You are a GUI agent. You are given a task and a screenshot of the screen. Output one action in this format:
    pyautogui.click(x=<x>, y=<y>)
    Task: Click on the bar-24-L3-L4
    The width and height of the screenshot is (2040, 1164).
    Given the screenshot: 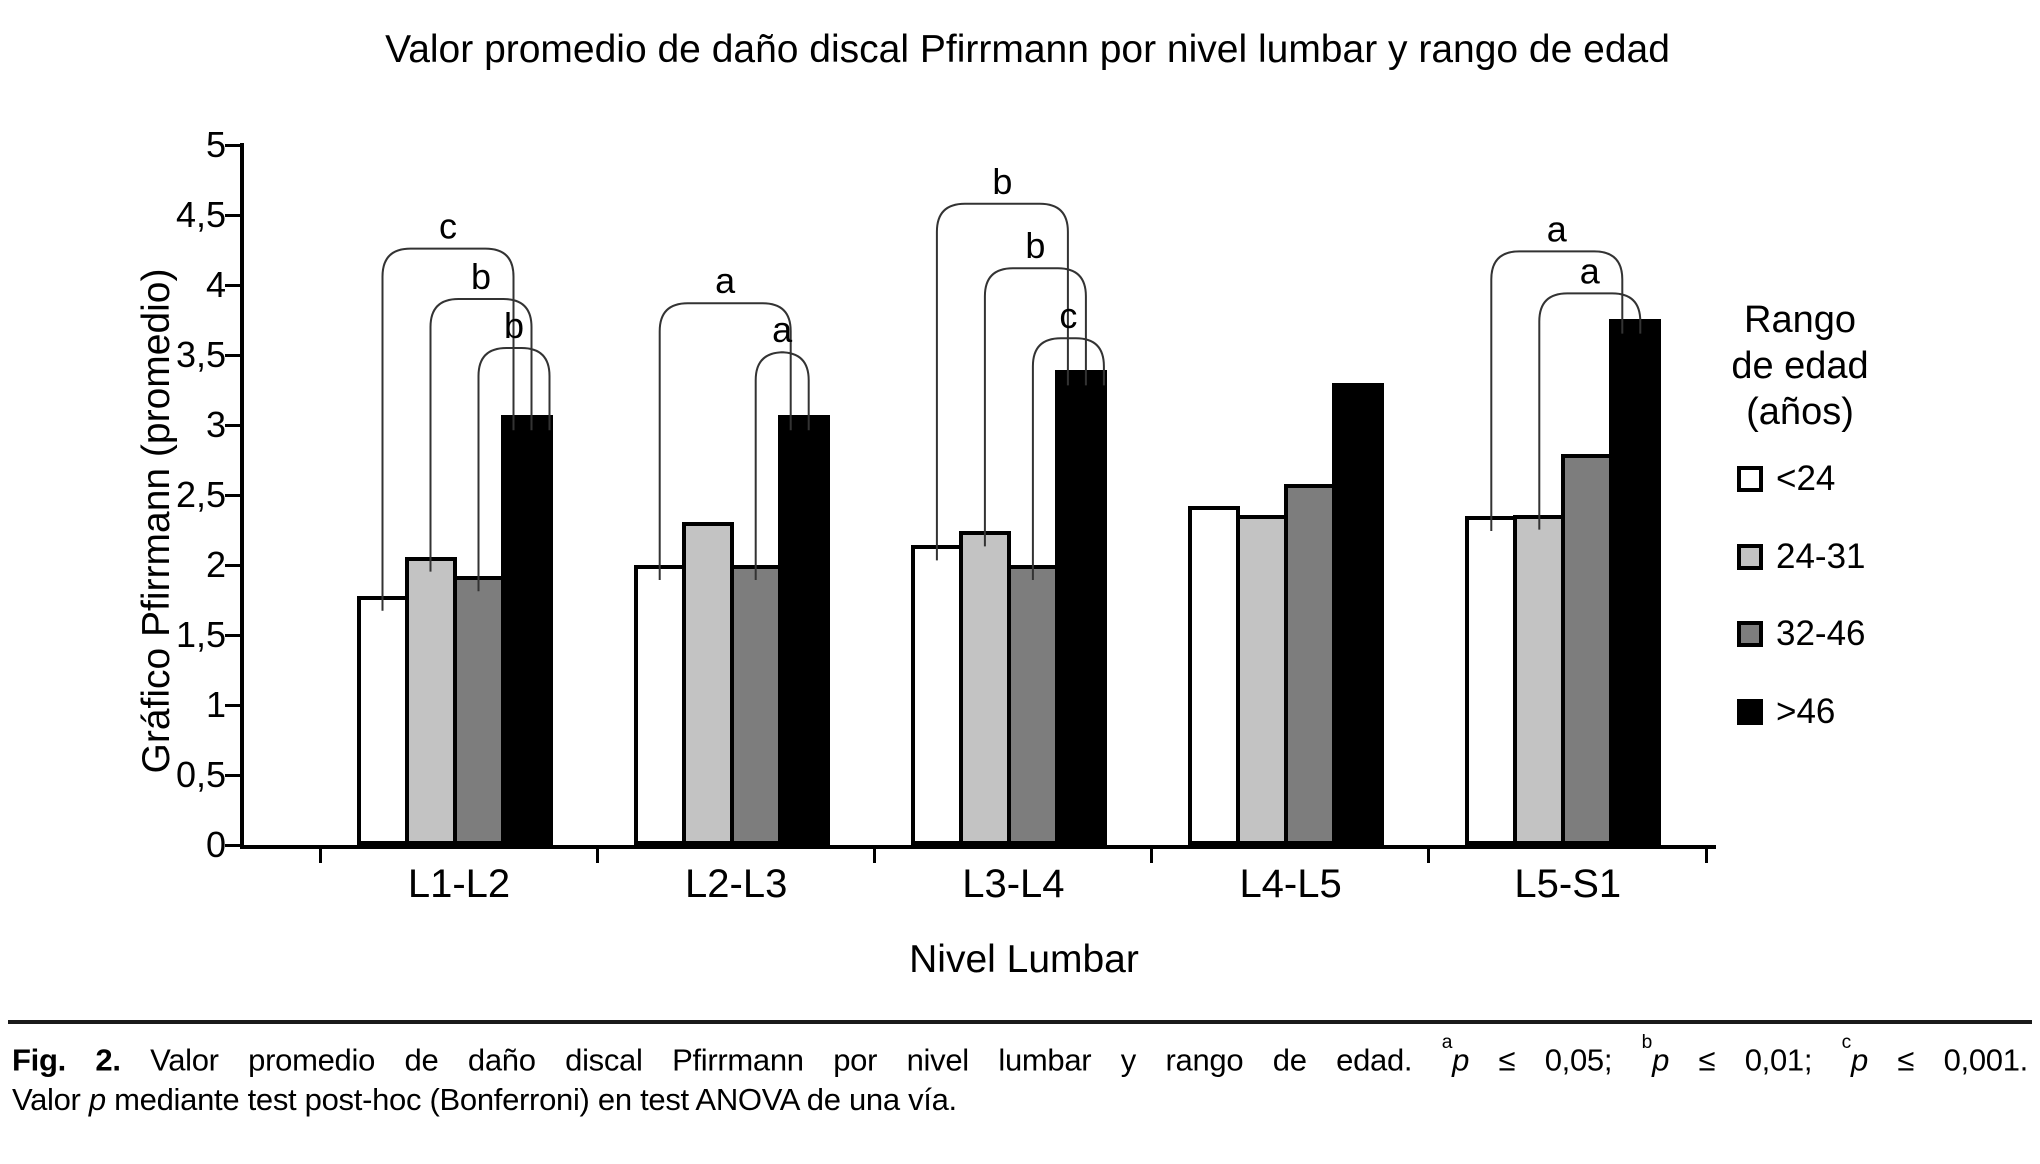 What is the action you would take?
    pyautogui.click(x=936, y=695)
    